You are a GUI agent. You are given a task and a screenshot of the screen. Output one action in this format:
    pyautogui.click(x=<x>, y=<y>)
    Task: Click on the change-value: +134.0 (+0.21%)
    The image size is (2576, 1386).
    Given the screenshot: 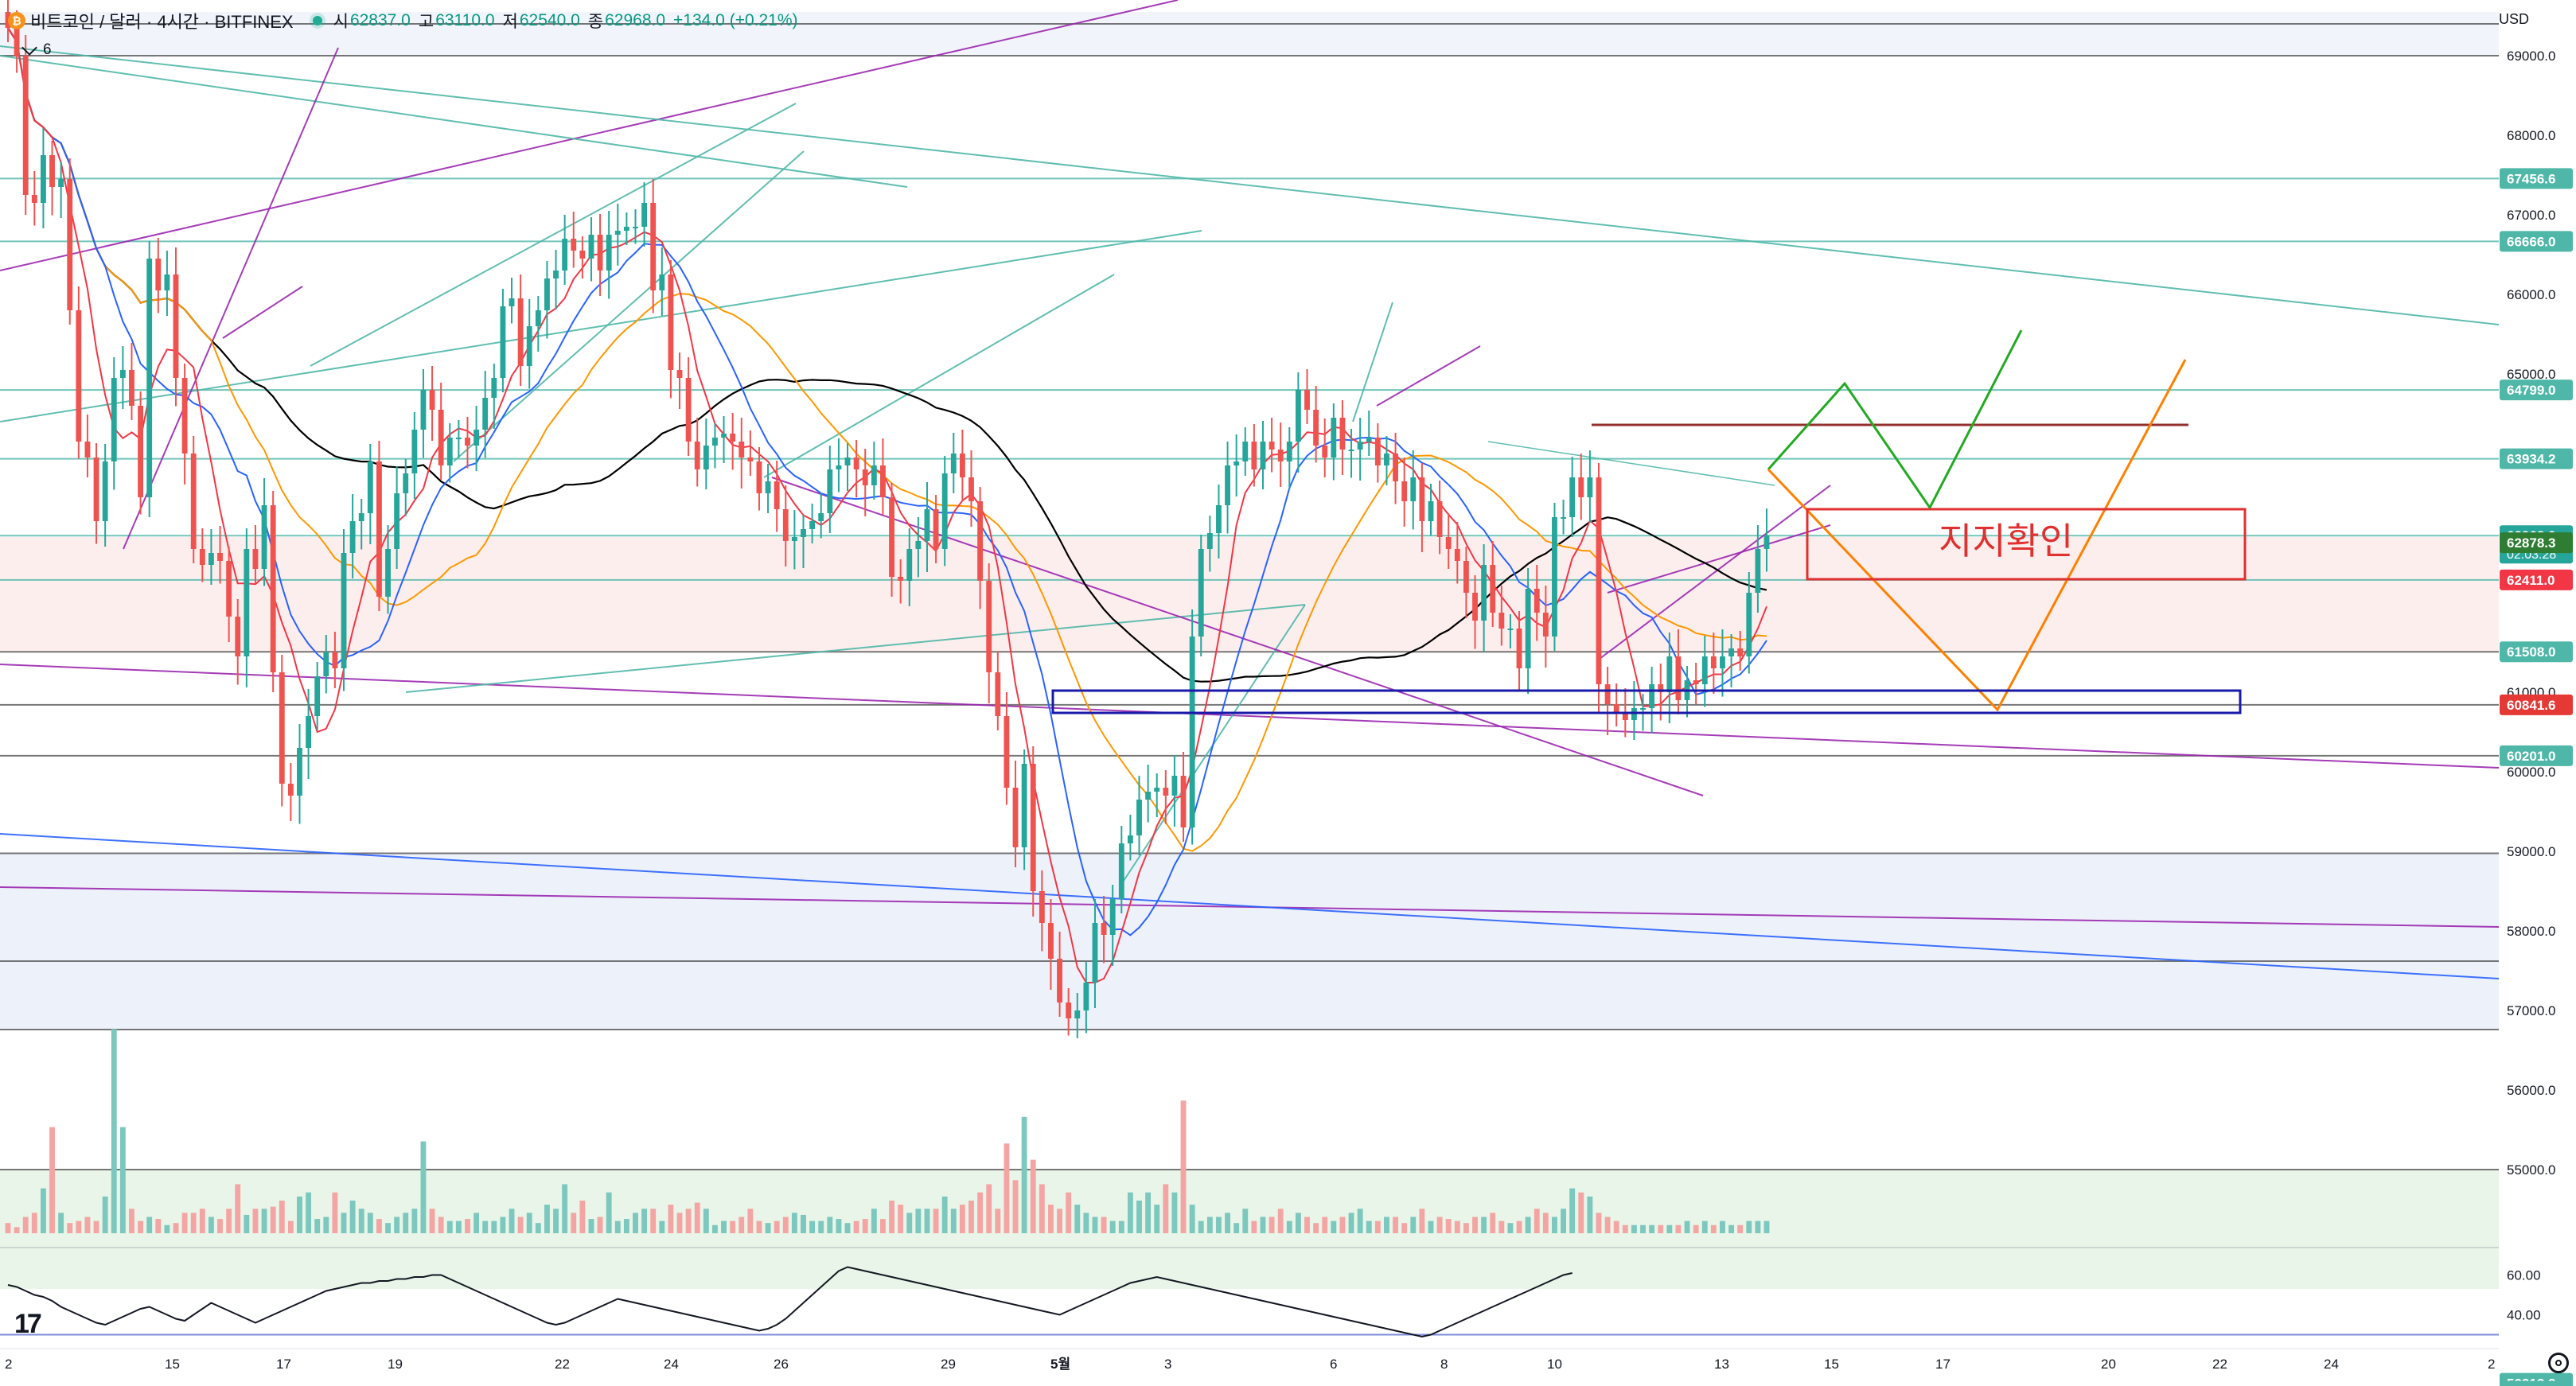 What is the action you would take?
    pyautogui.click(x=735, y=20)
    